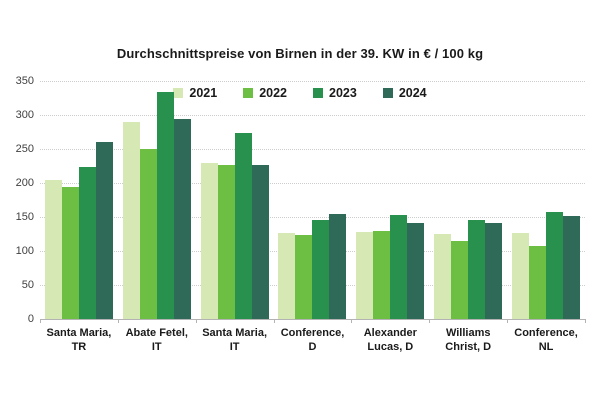 Image resolution: width=600 pixels, height=400 pixels. I want to click on legend-item-2024: 2024, so click(404, 93).